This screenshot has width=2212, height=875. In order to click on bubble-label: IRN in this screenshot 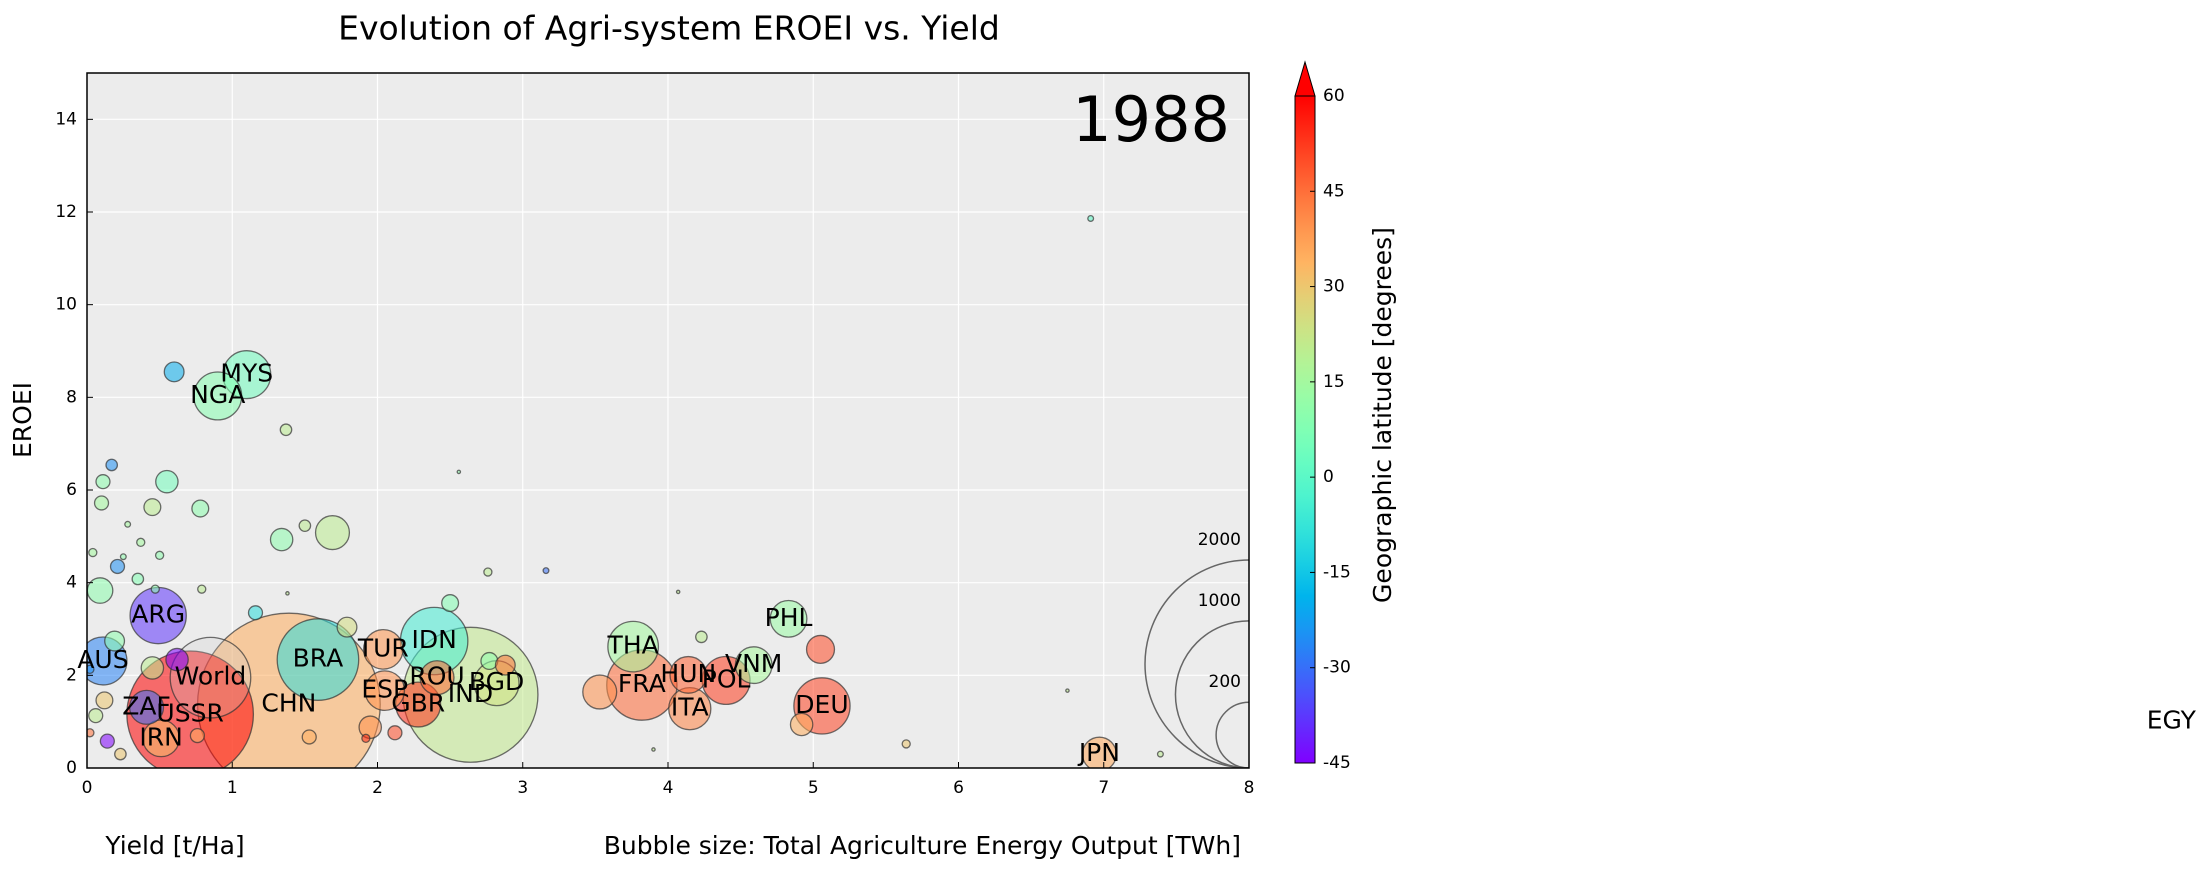, I will do `click(160, 736)`.